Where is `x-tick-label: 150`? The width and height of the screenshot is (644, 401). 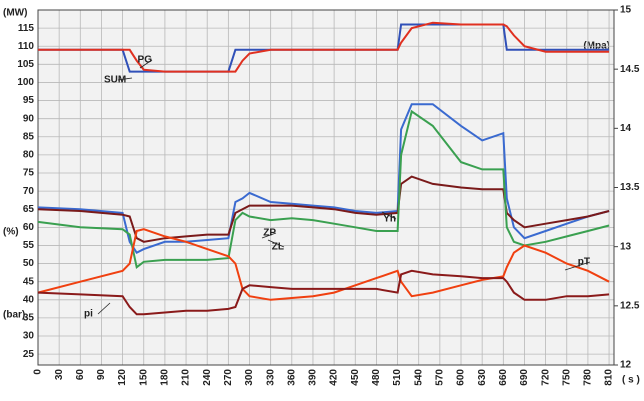
x-tick-label: 150 is located at coordinates (143, 377).